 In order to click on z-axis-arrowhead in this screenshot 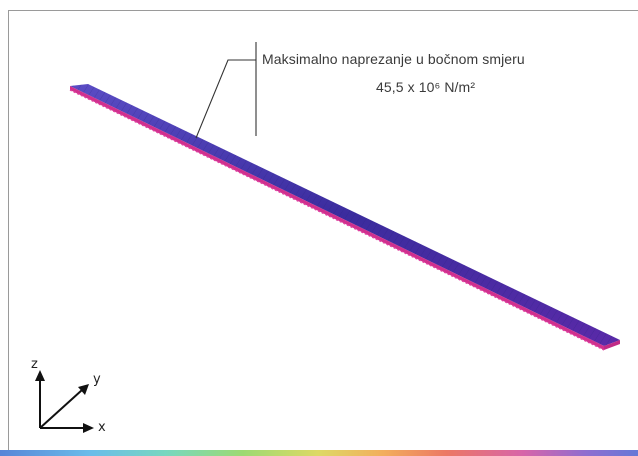, I will do `click(40, 375)`.